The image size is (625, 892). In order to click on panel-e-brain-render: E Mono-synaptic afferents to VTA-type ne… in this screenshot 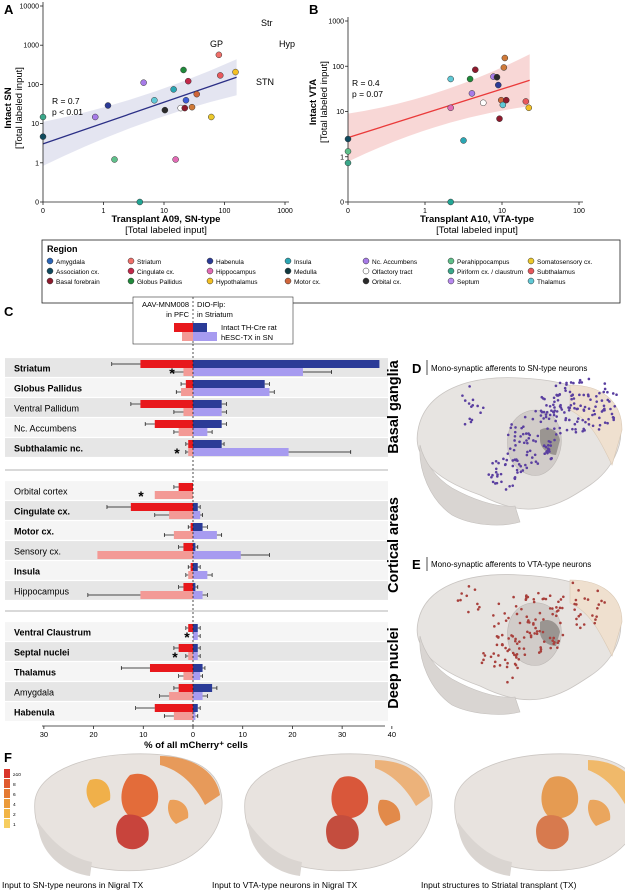, I will do `click(517, 636)`.